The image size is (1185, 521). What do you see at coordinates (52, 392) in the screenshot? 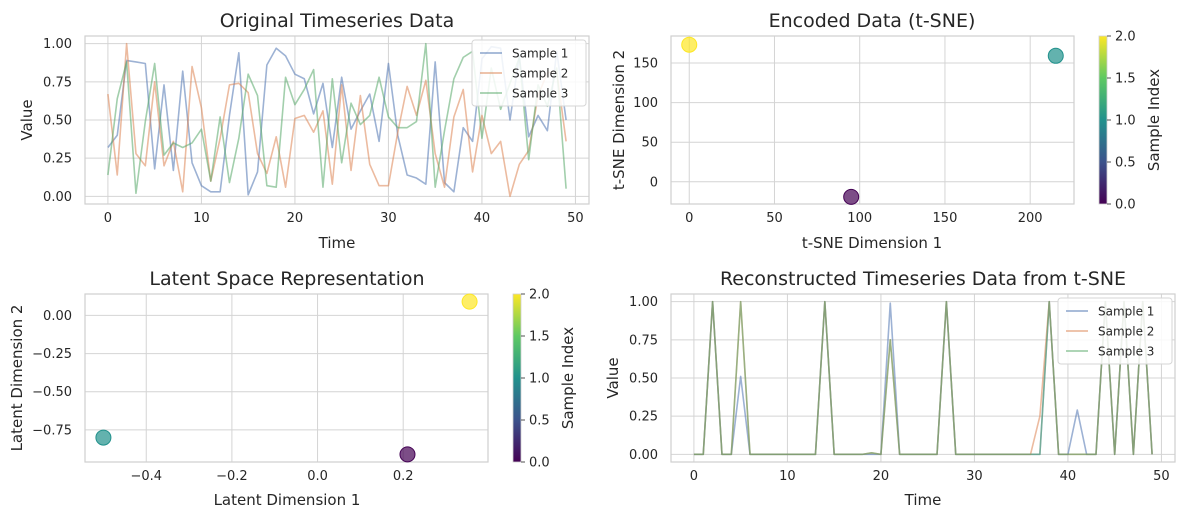
I see `y-tick-label: −0.50` at bounding box center [52, 392].